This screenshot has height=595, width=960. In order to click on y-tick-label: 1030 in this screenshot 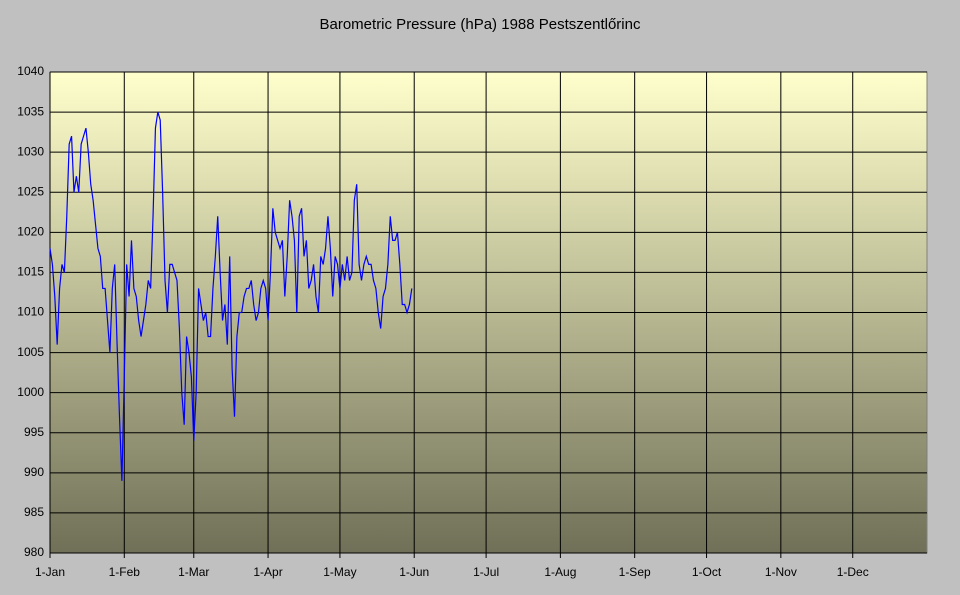, I will do `click(30, 151)`.